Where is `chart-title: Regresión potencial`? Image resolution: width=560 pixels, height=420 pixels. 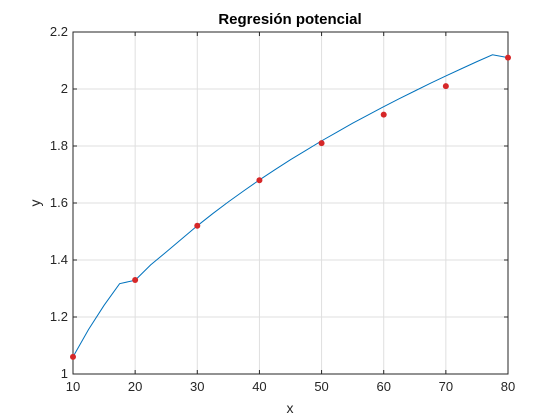
chart-title: Regresión potencial is located at coordinates (289, 19).